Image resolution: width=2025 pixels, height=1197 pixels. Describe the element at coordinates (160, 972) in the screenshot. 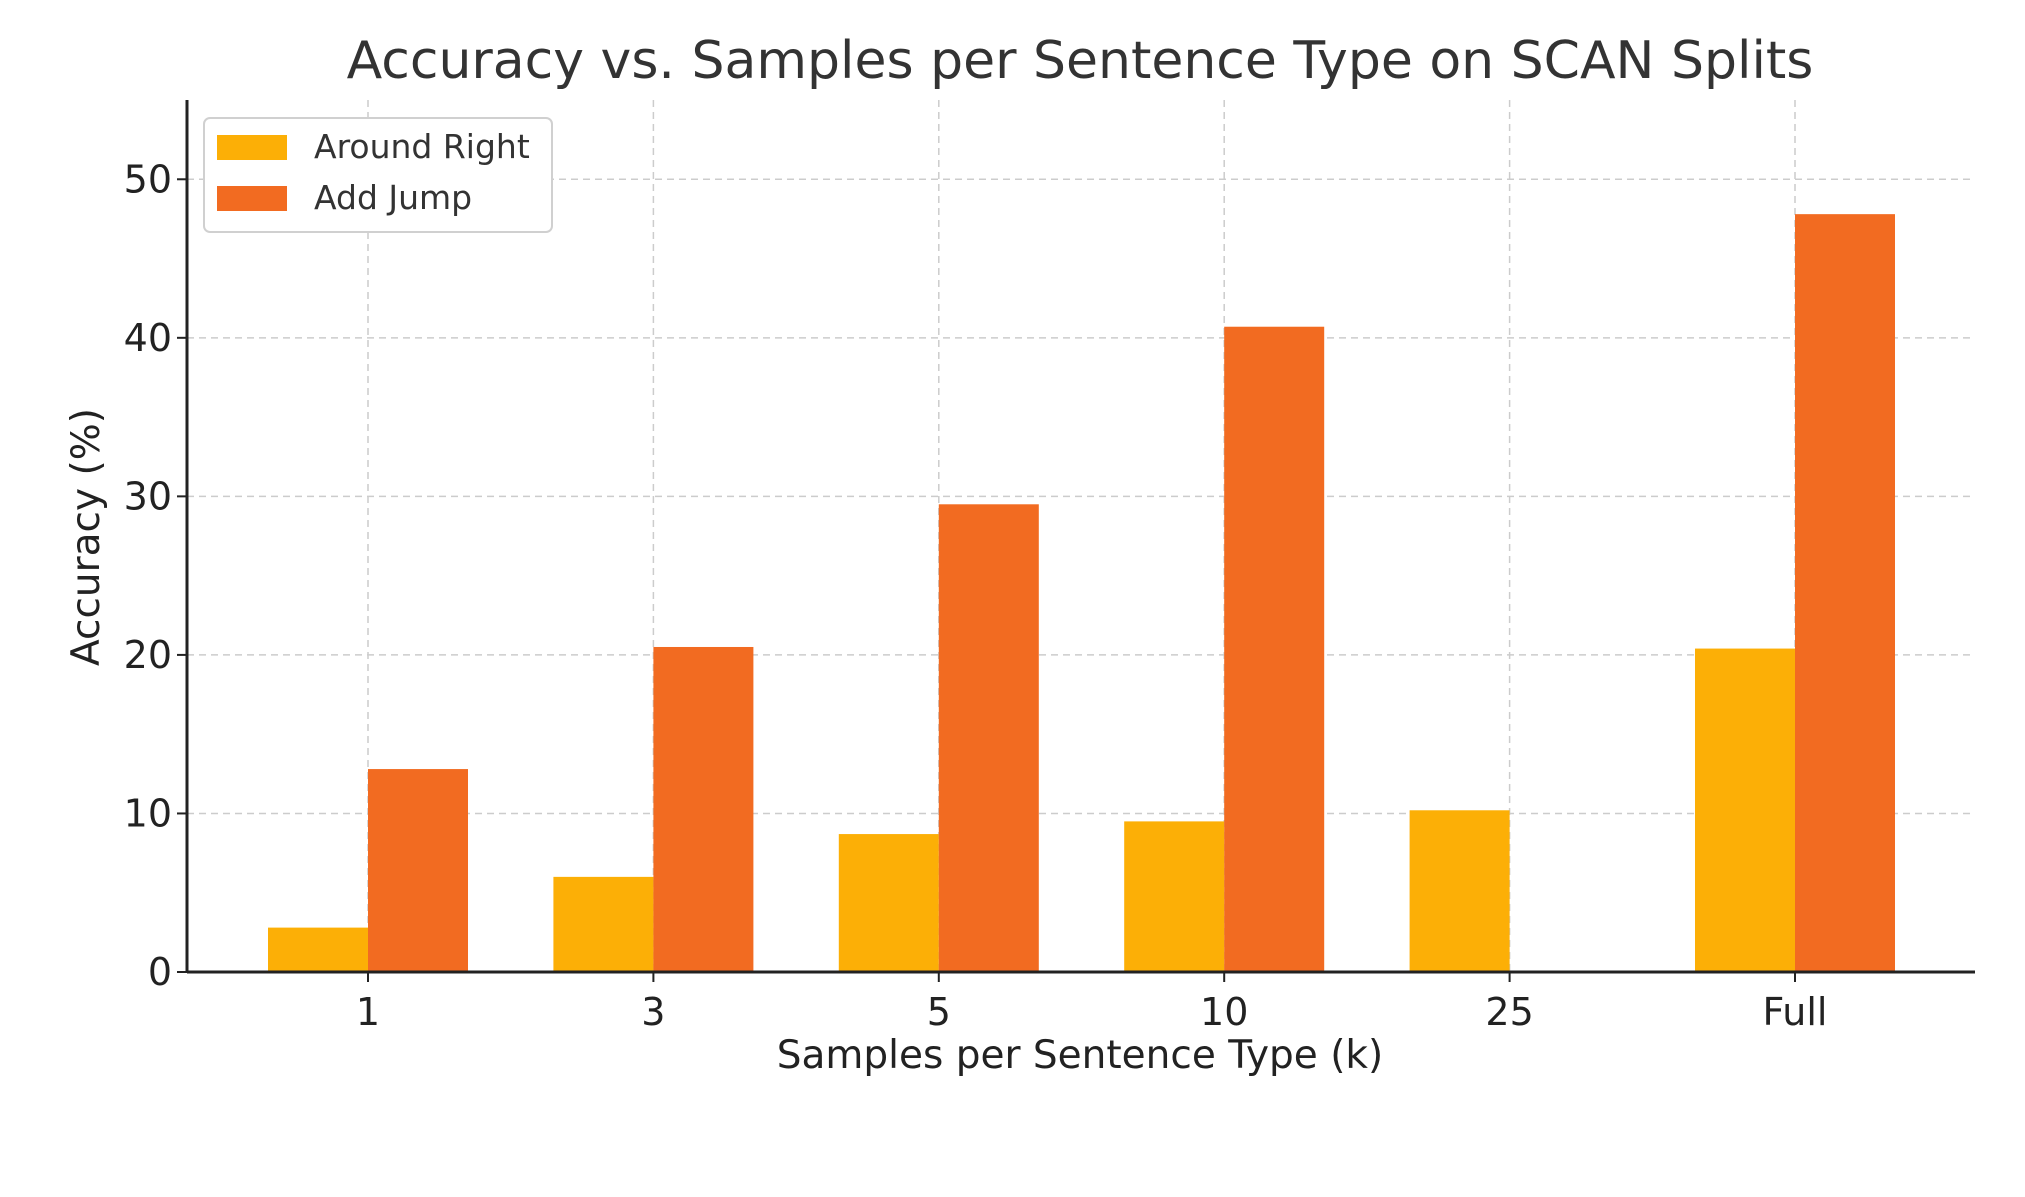

I see `y-tick-label: 0` at that location.